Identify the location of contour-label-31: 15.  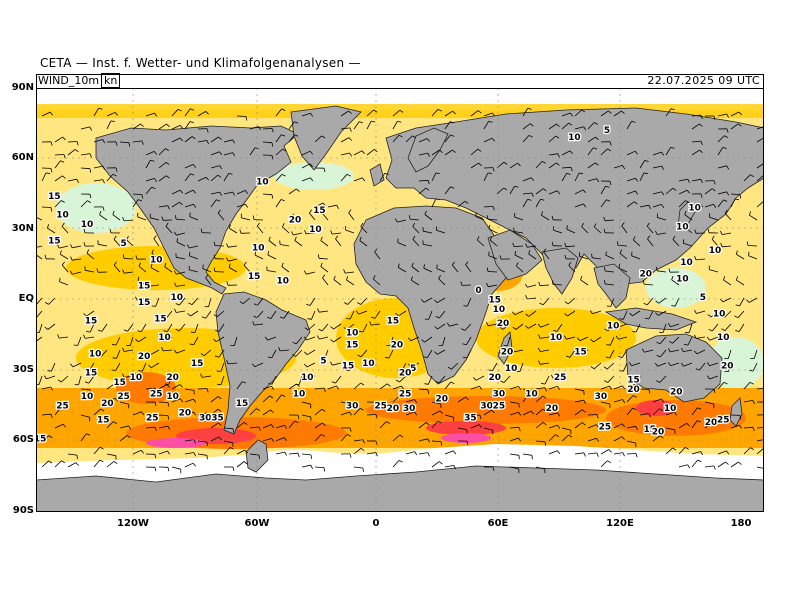
(103, 421).